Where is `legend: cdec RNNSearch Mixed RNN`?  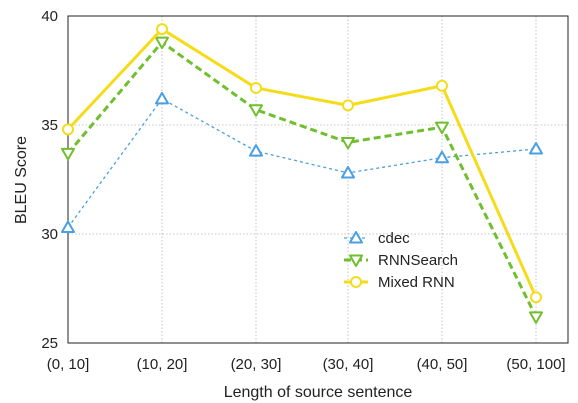 legend: cdec RNNSearch Mixed RNN is located at coordinates (401, 260).